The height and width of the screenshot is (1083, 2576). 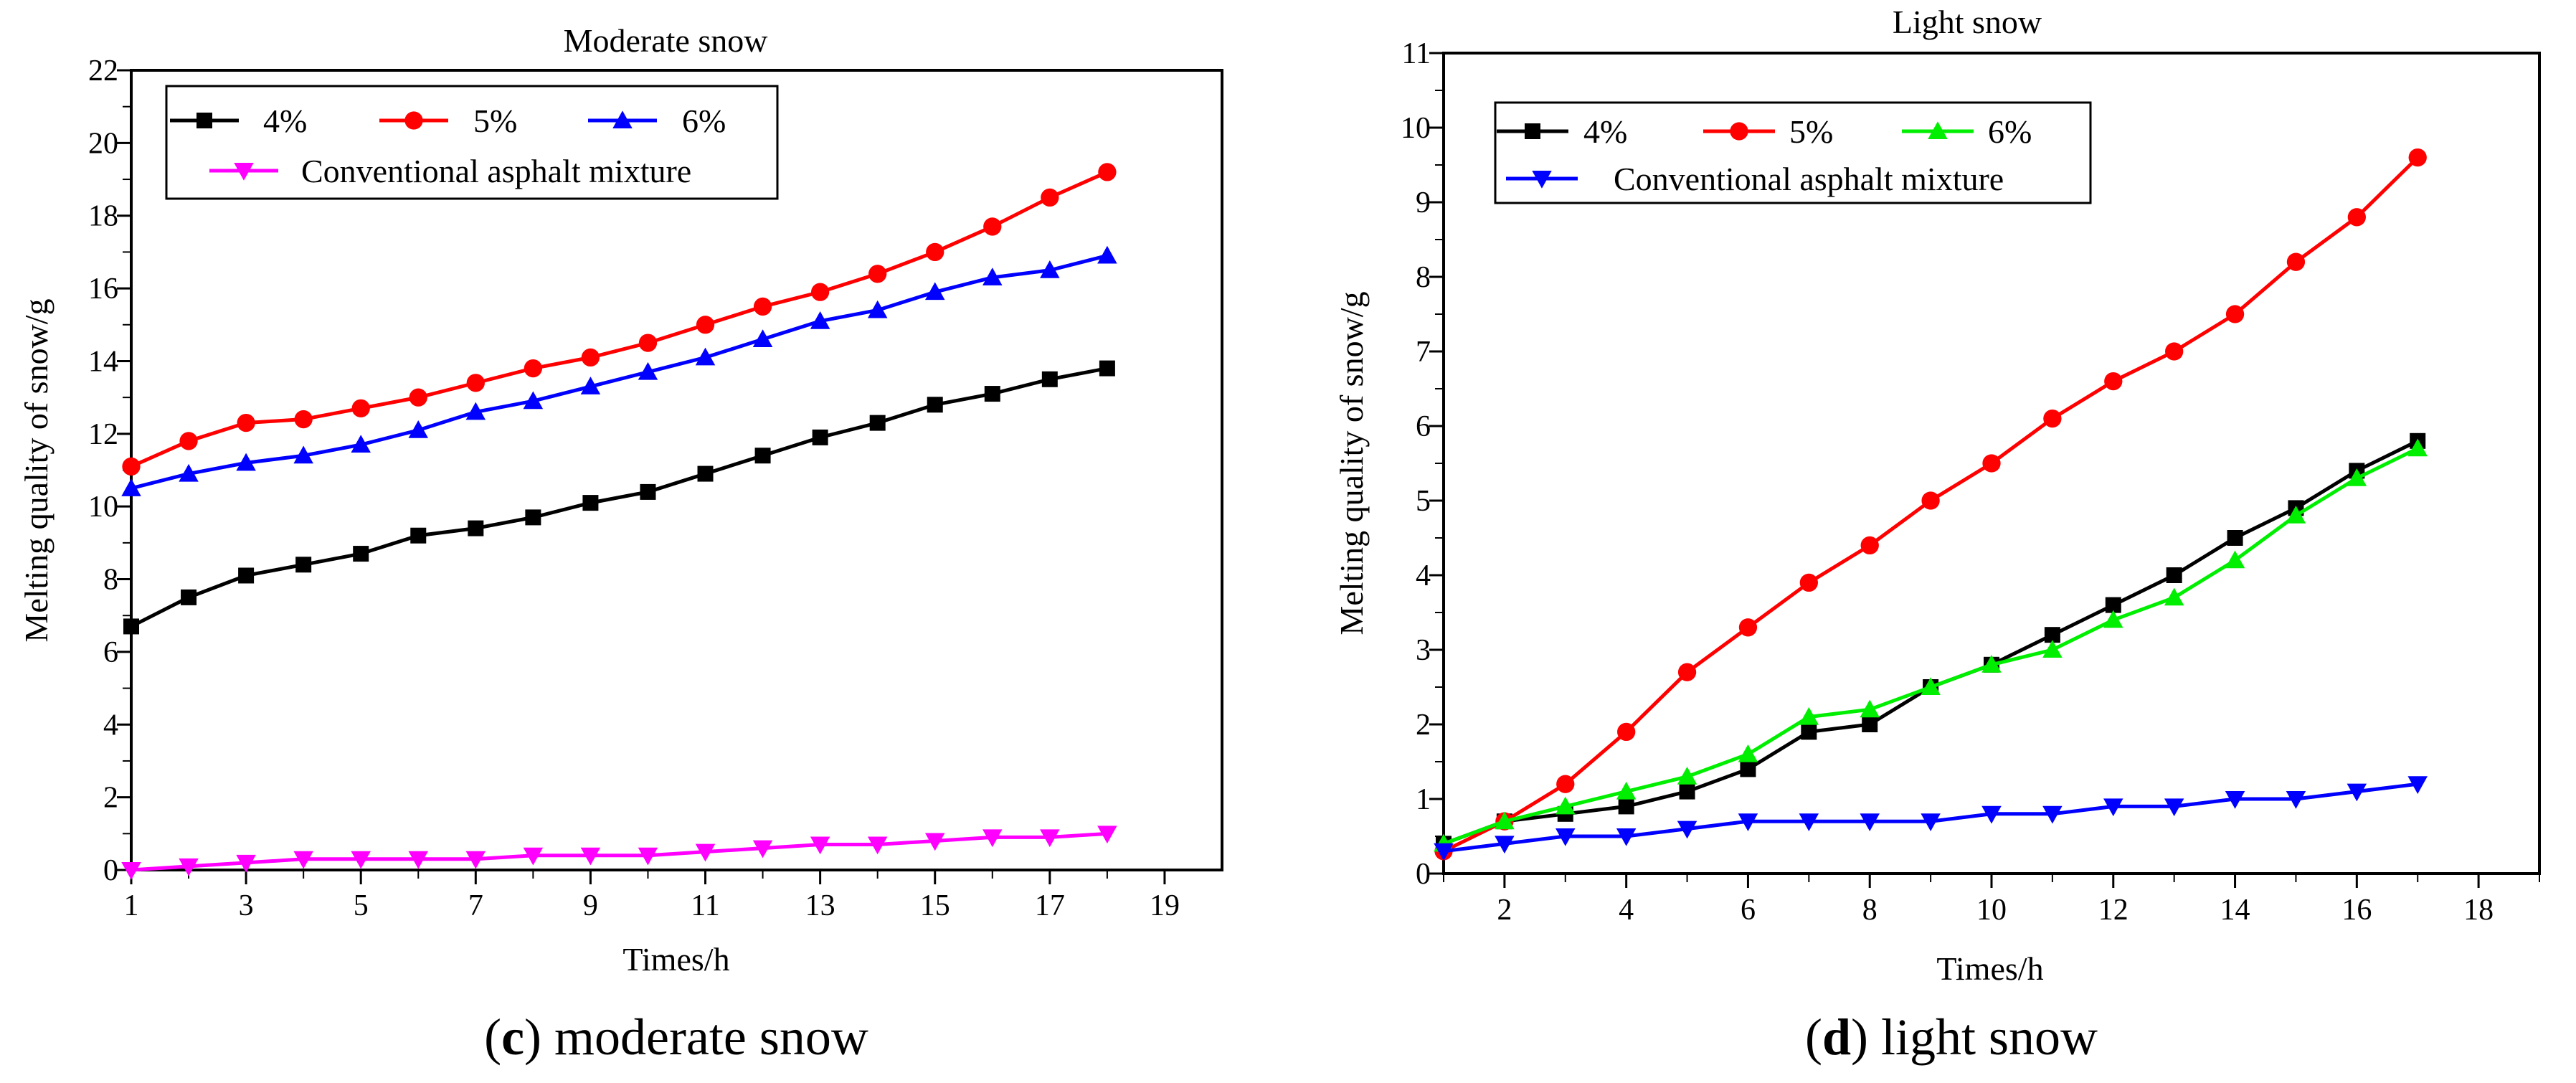 What do you see at coordinates (2113, 910) in the screenshot?
I see `x-tick-label: 12` at bounding box center [2113, 910].